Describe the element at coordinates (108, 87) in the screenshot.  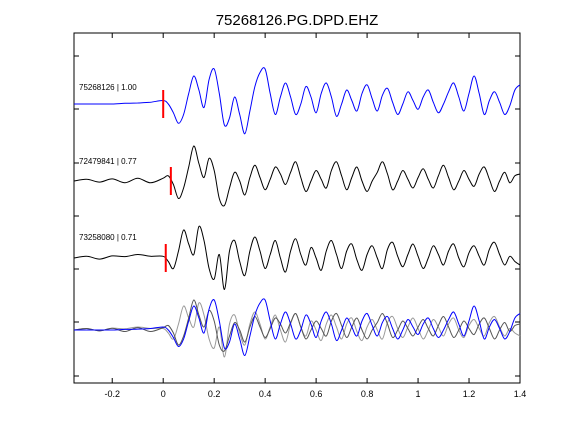
I see `trace-label-75268126: 75268126 | 1.00` at that location.